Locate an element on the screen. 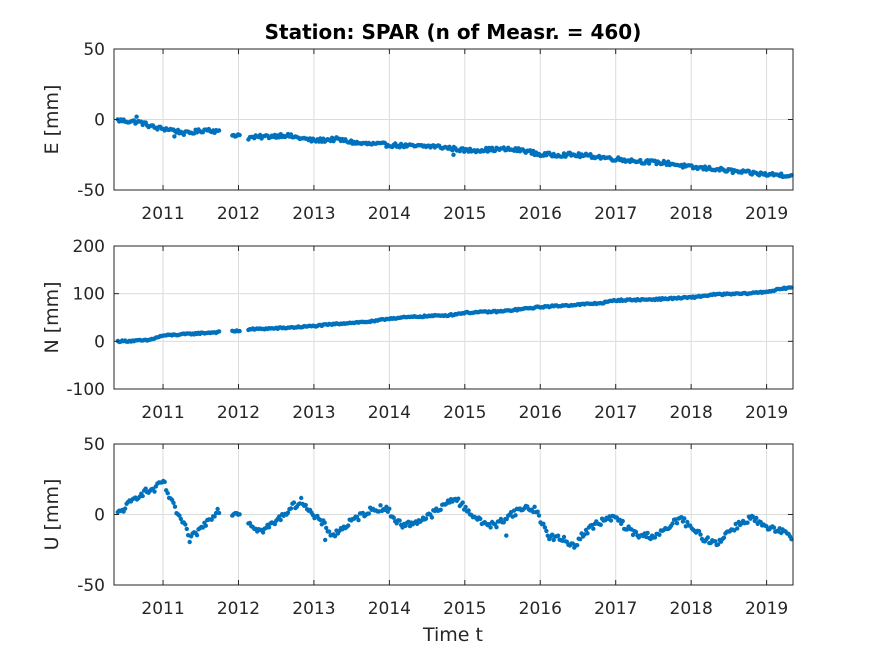 The width and height of the screenshot is (875, 656). series-points is located at coordinates (454, 315).